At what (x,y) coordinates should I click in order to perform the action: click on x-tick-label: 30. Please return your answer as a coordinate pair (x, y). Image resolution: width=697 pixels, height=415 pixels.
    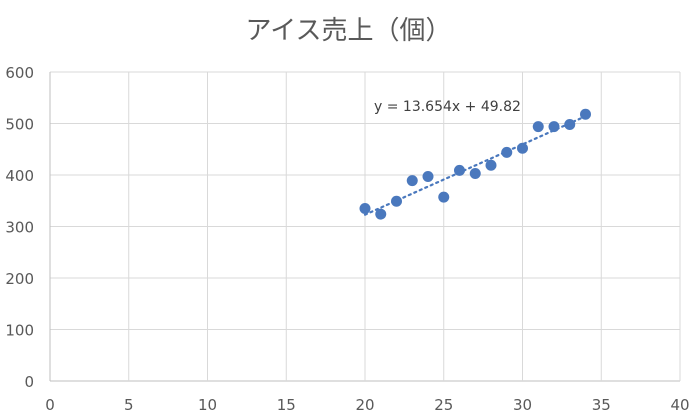
    Looking at the image, I should click on (522, 405).